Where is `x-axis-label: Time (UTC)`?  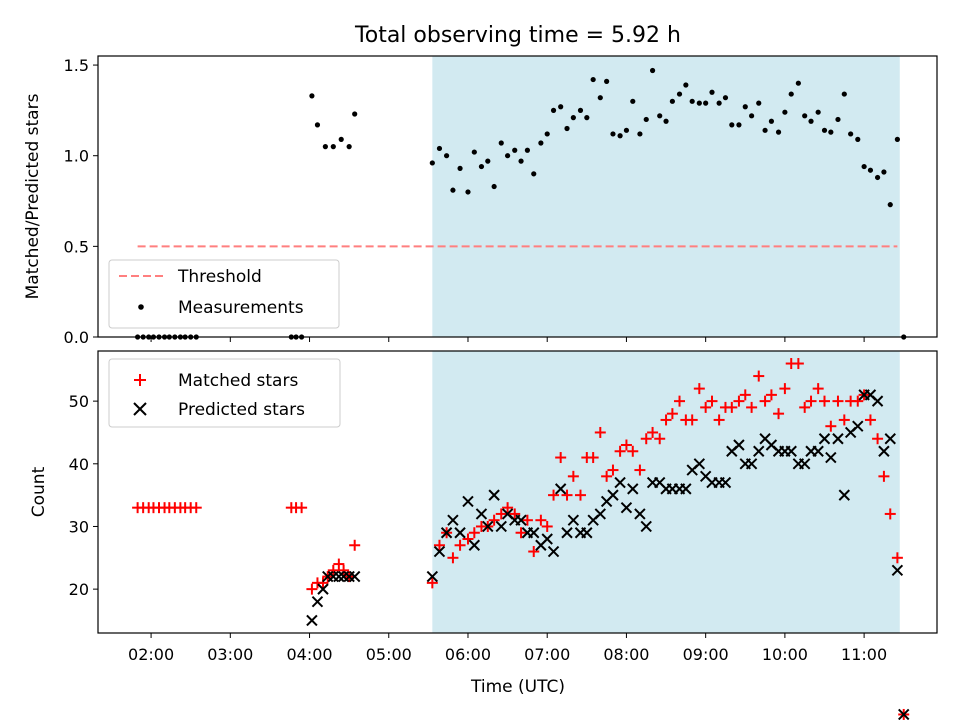 x-axis-label: Time (UTC) is located at coordinates (517, 687).